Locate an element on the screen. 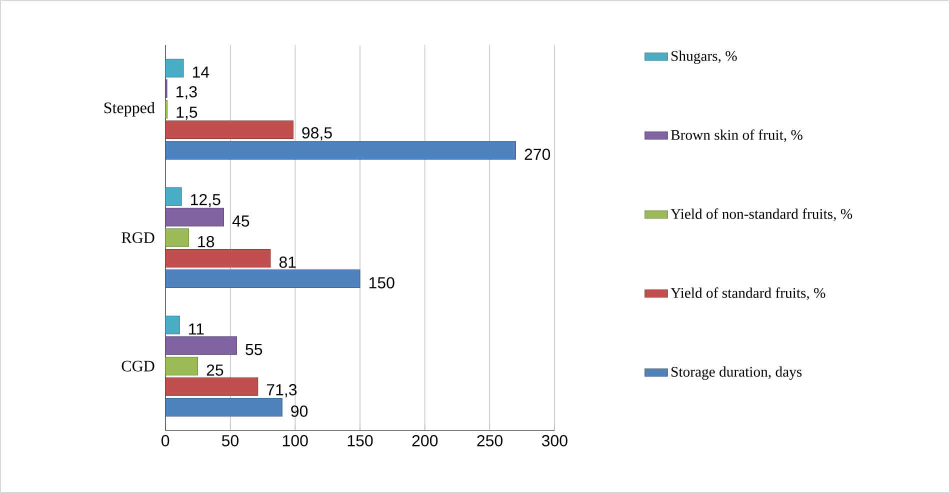 The image size is (950, 493). data-label: 150 is located at coordinates (381, 282).